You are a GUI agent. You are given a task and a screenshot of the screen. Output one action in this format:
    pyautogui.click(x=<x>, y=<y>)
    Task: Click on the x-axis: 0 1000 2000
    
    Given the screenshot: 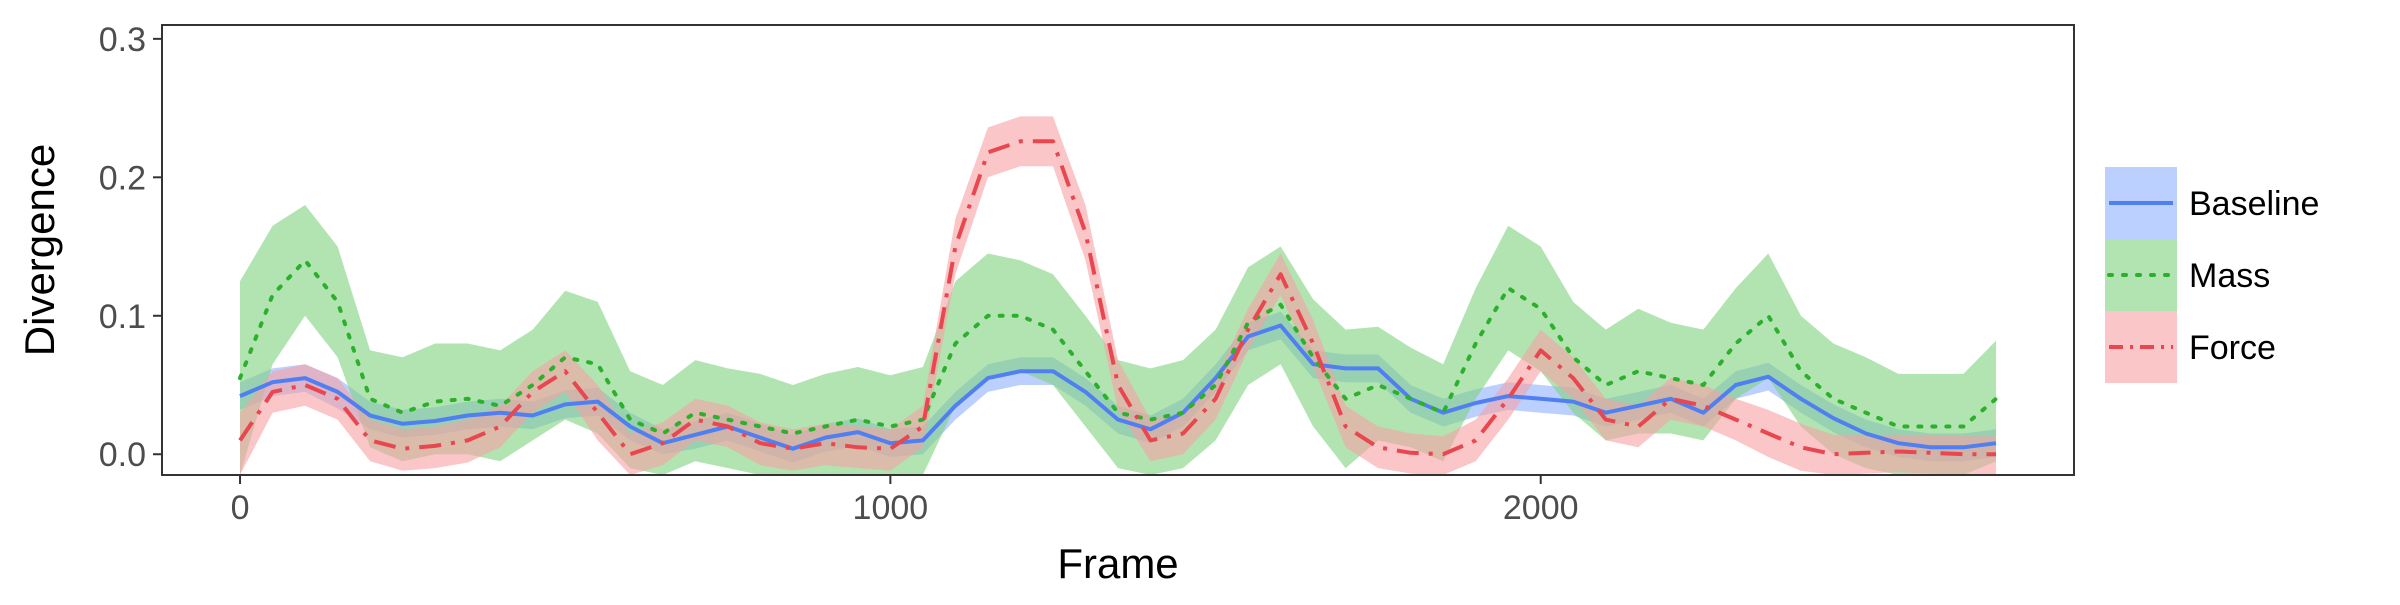 What is the action you would take?
    pyautogui.click(x=905, y=501)
    